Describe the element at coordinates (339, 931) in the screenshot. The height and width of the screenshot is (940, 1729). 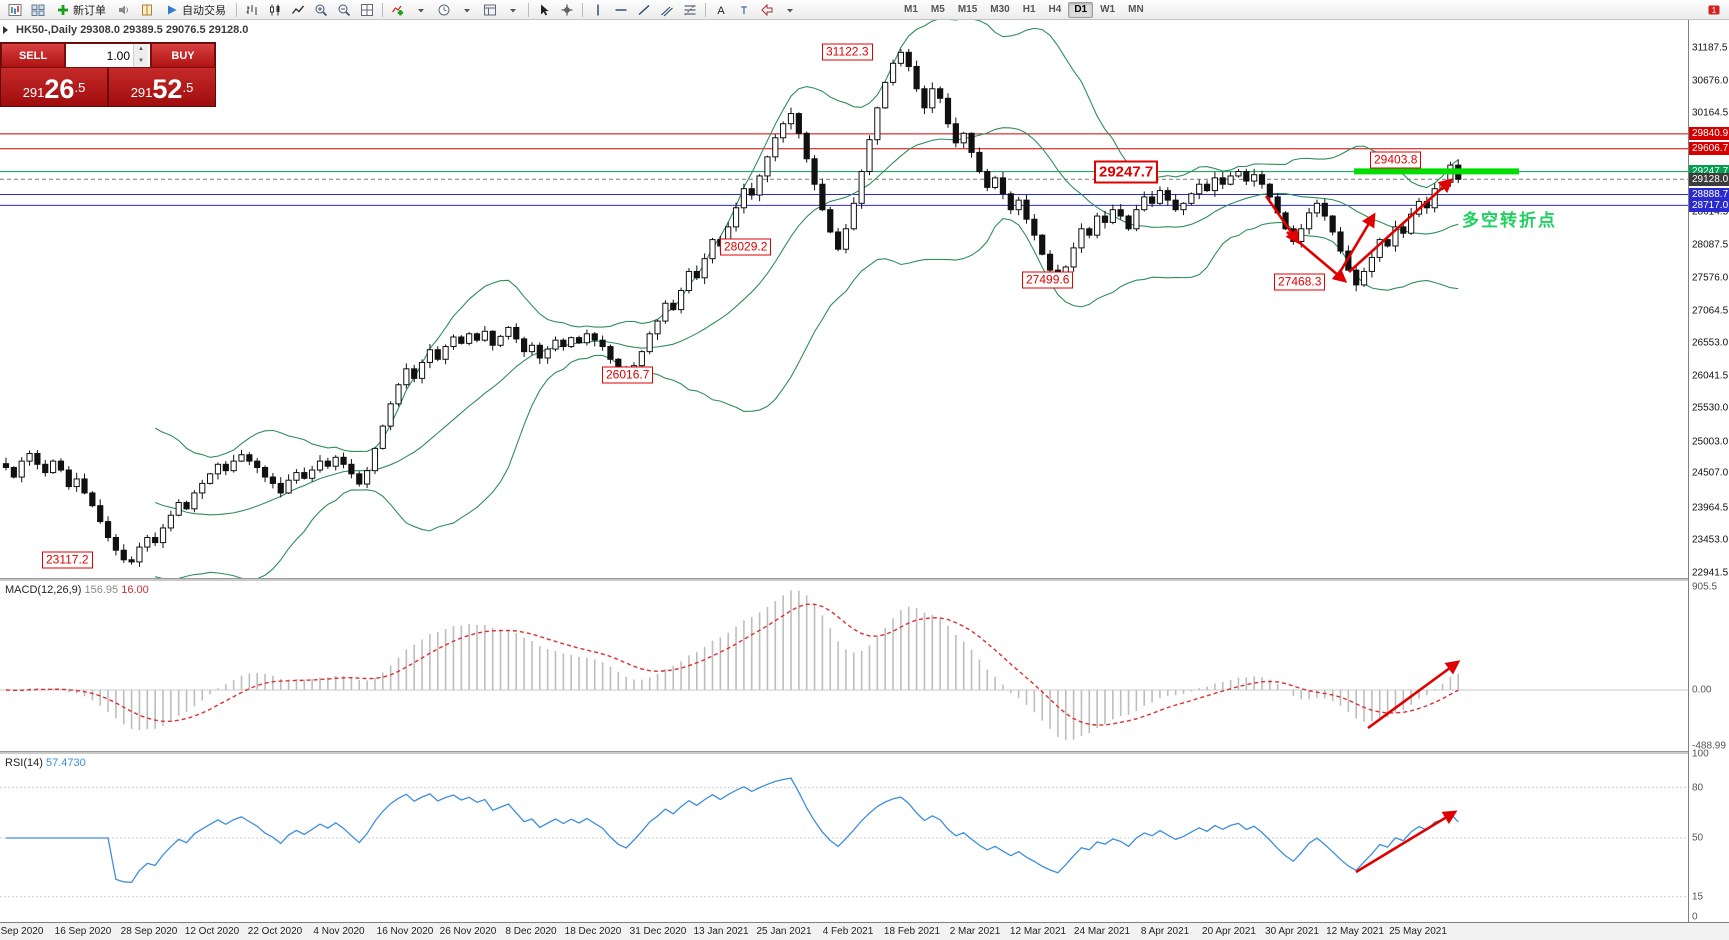
I see `date-axis-label: 4 Nov 2020` at that location.